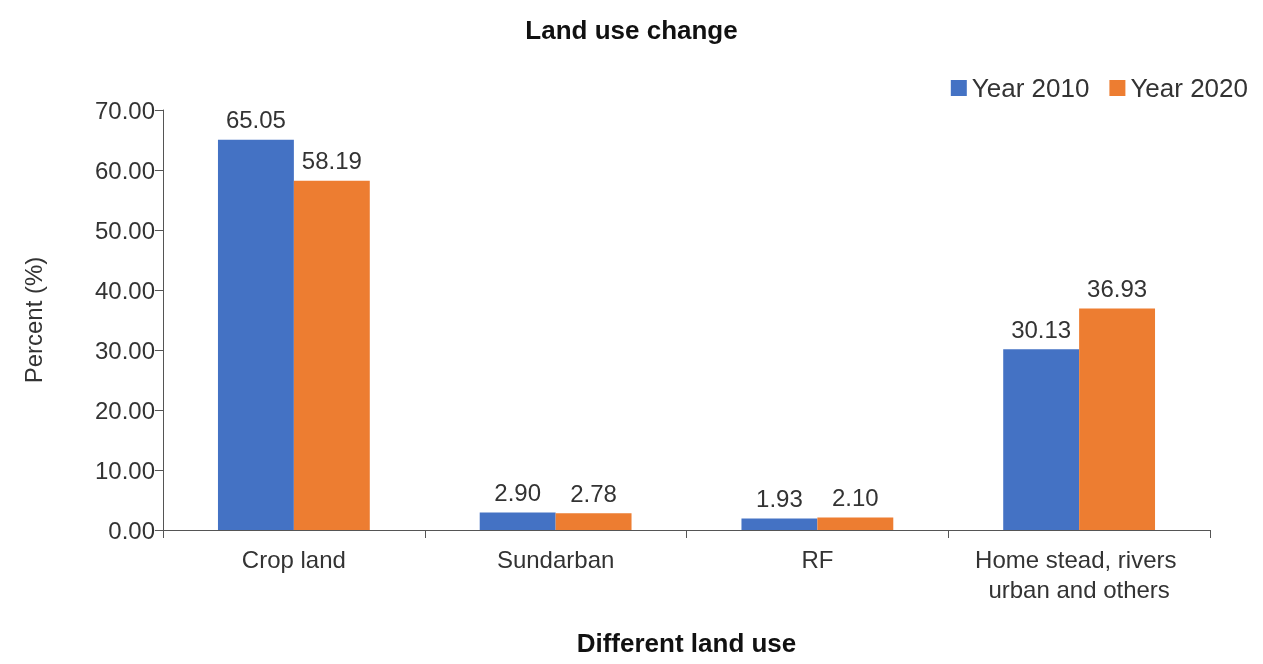  I want to click on data-label: 58.19, so click(331, 161).